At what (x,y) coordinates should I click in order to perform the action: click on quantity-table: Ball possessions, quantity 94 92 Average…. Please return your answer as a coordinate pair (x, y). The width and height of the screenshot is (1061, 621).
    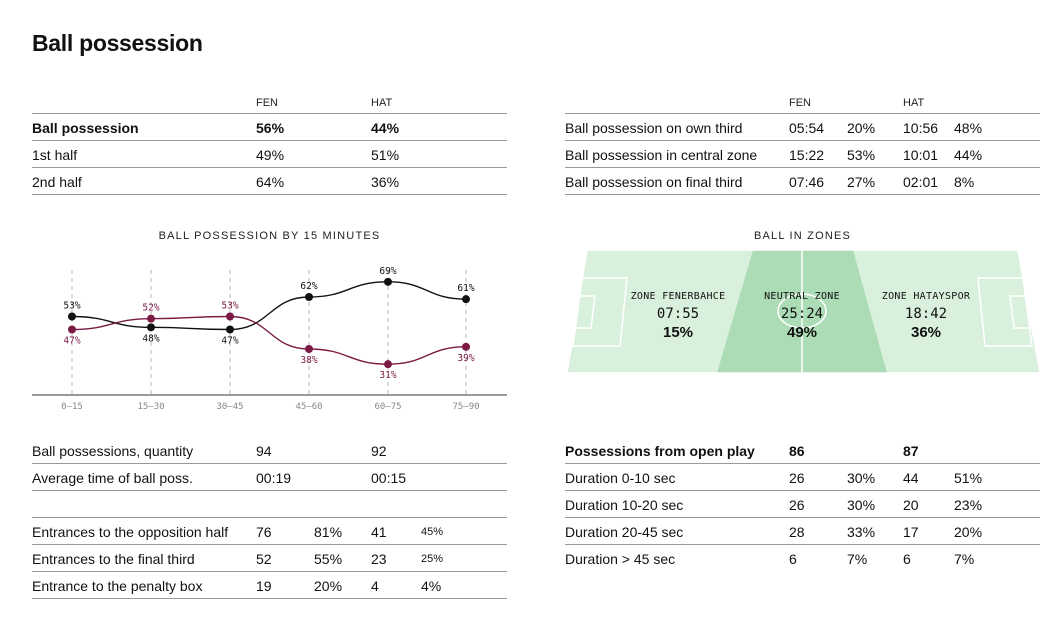
    Looking at the image, I should click on (269, 465).